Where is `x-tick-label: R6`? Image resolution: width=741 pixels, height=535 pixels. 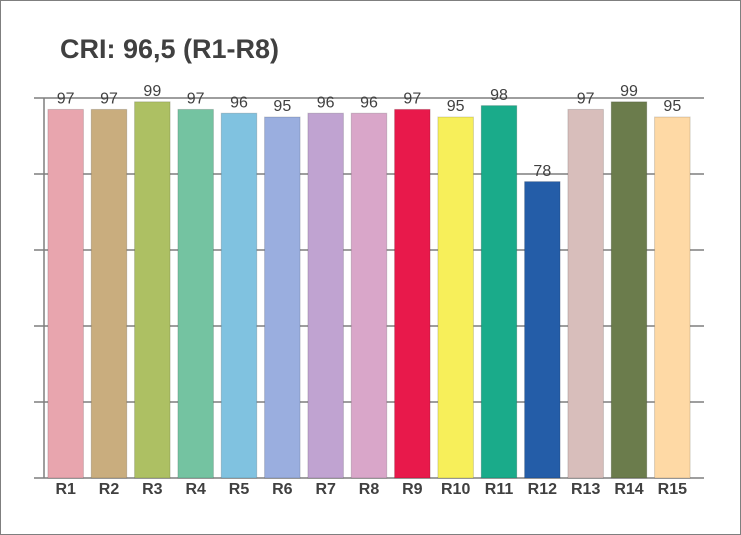 x-tick-label: R6 is located at coordinates (282, 489).